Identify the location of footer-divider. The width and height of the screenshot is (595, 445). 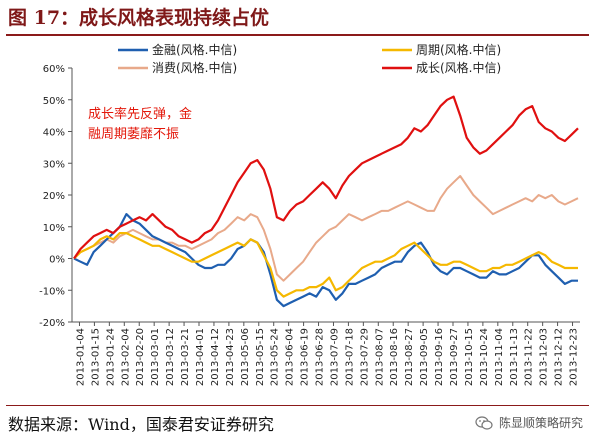
(297, 405).